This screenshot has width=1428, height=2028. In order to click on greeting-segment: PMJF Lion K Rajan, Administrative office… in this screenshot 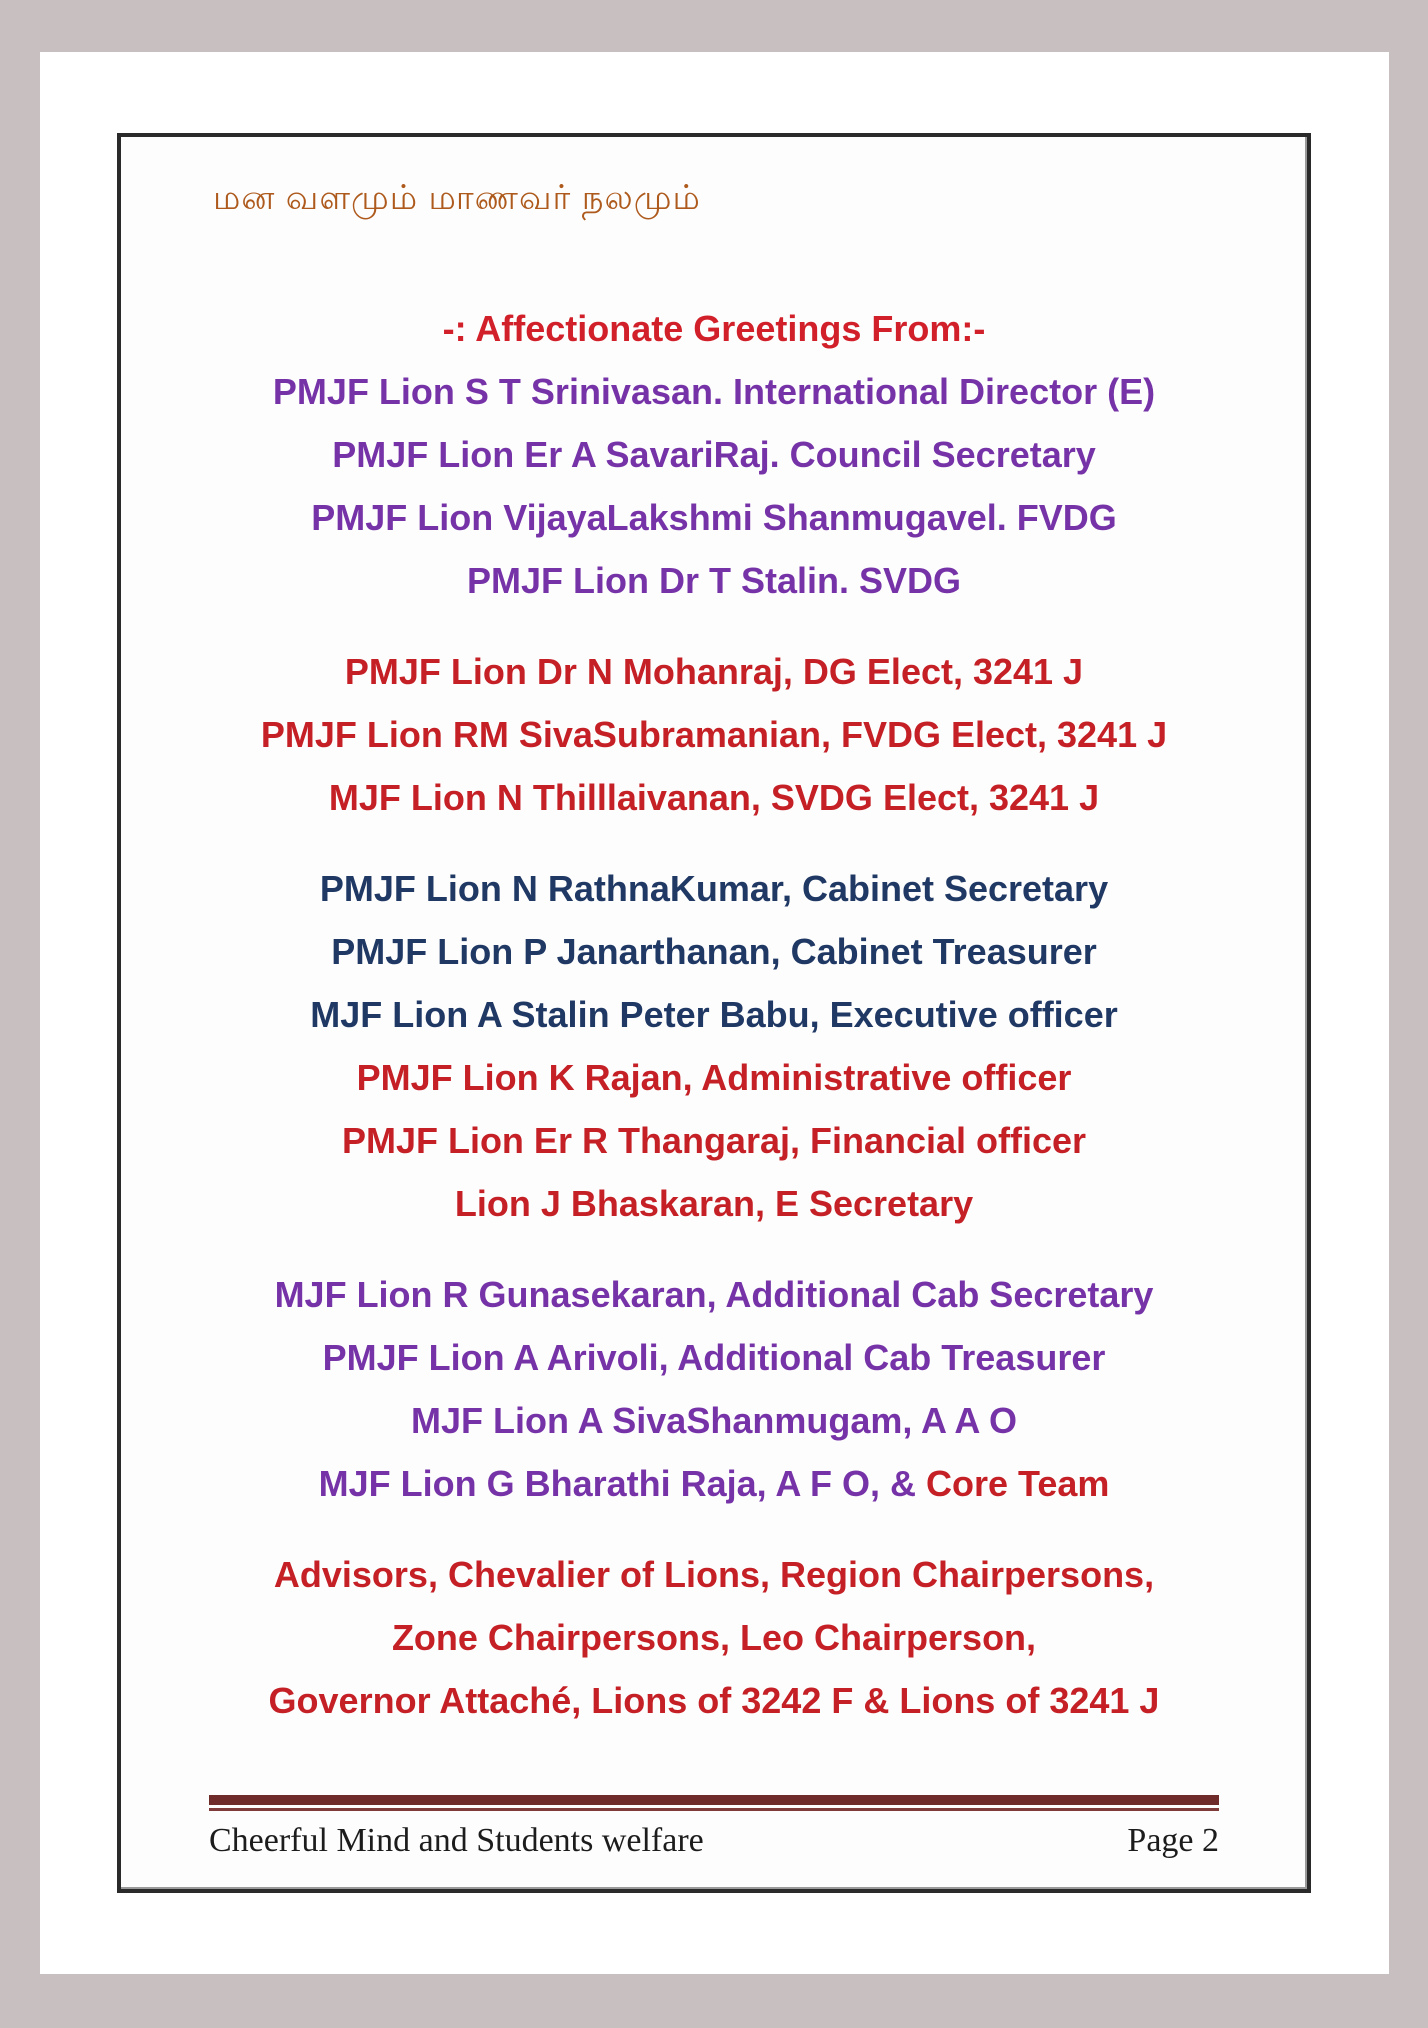, I will do `click(714, 1077)`.